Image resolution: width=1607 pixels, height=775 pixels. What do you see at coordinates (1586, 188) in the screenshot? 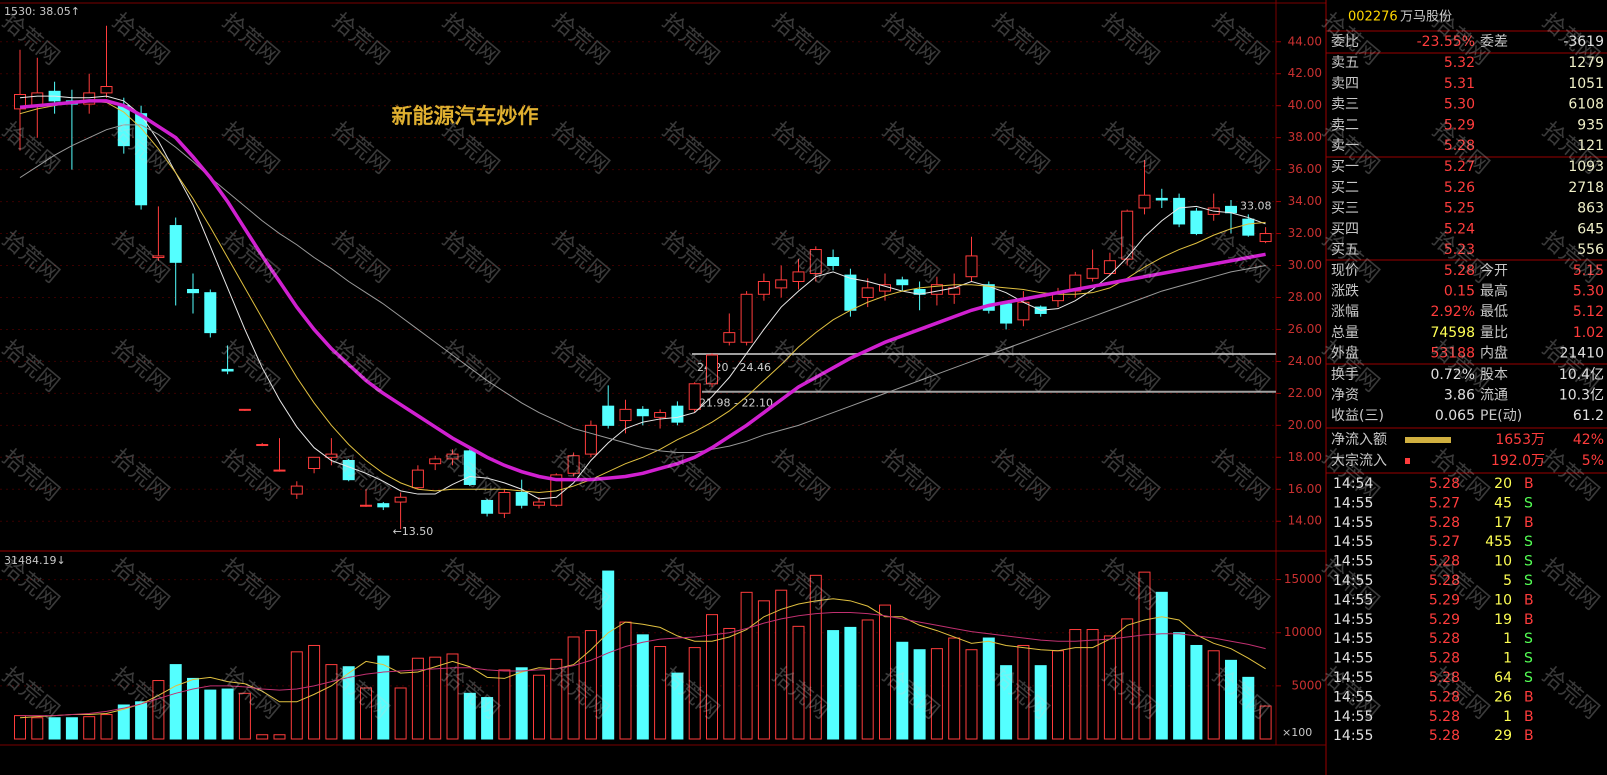
I see `book-volume: 2718` at bounding box center [1586, 188].